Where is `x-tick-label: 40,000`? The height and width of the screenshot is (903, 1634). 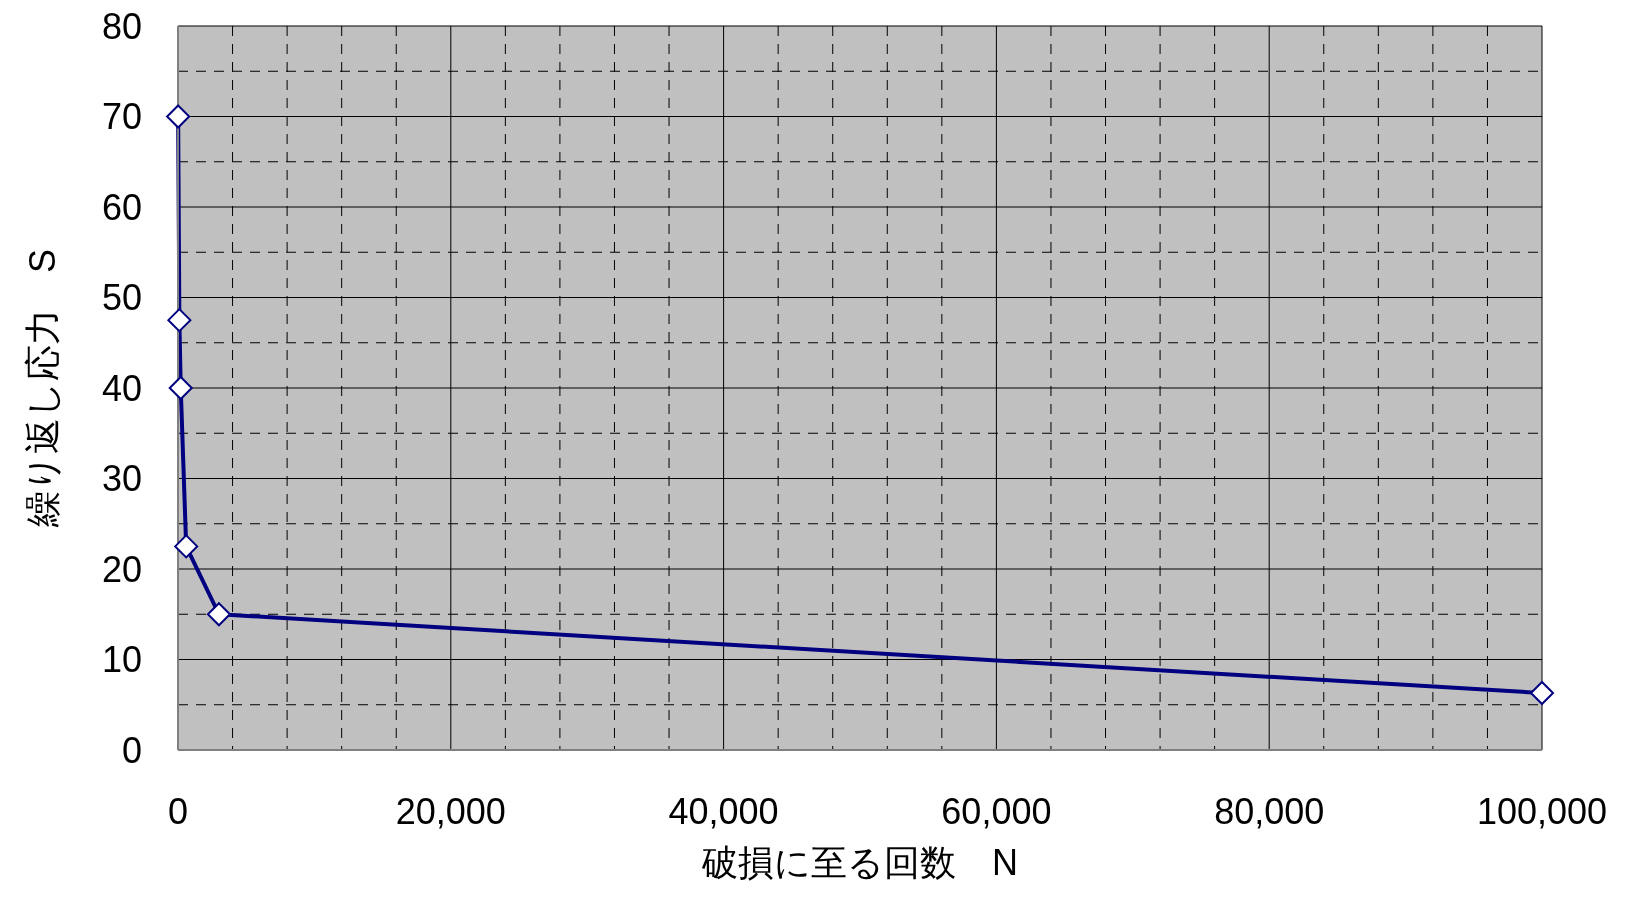 x-tick-label: 40,000 is located at coordinates (723, 811).